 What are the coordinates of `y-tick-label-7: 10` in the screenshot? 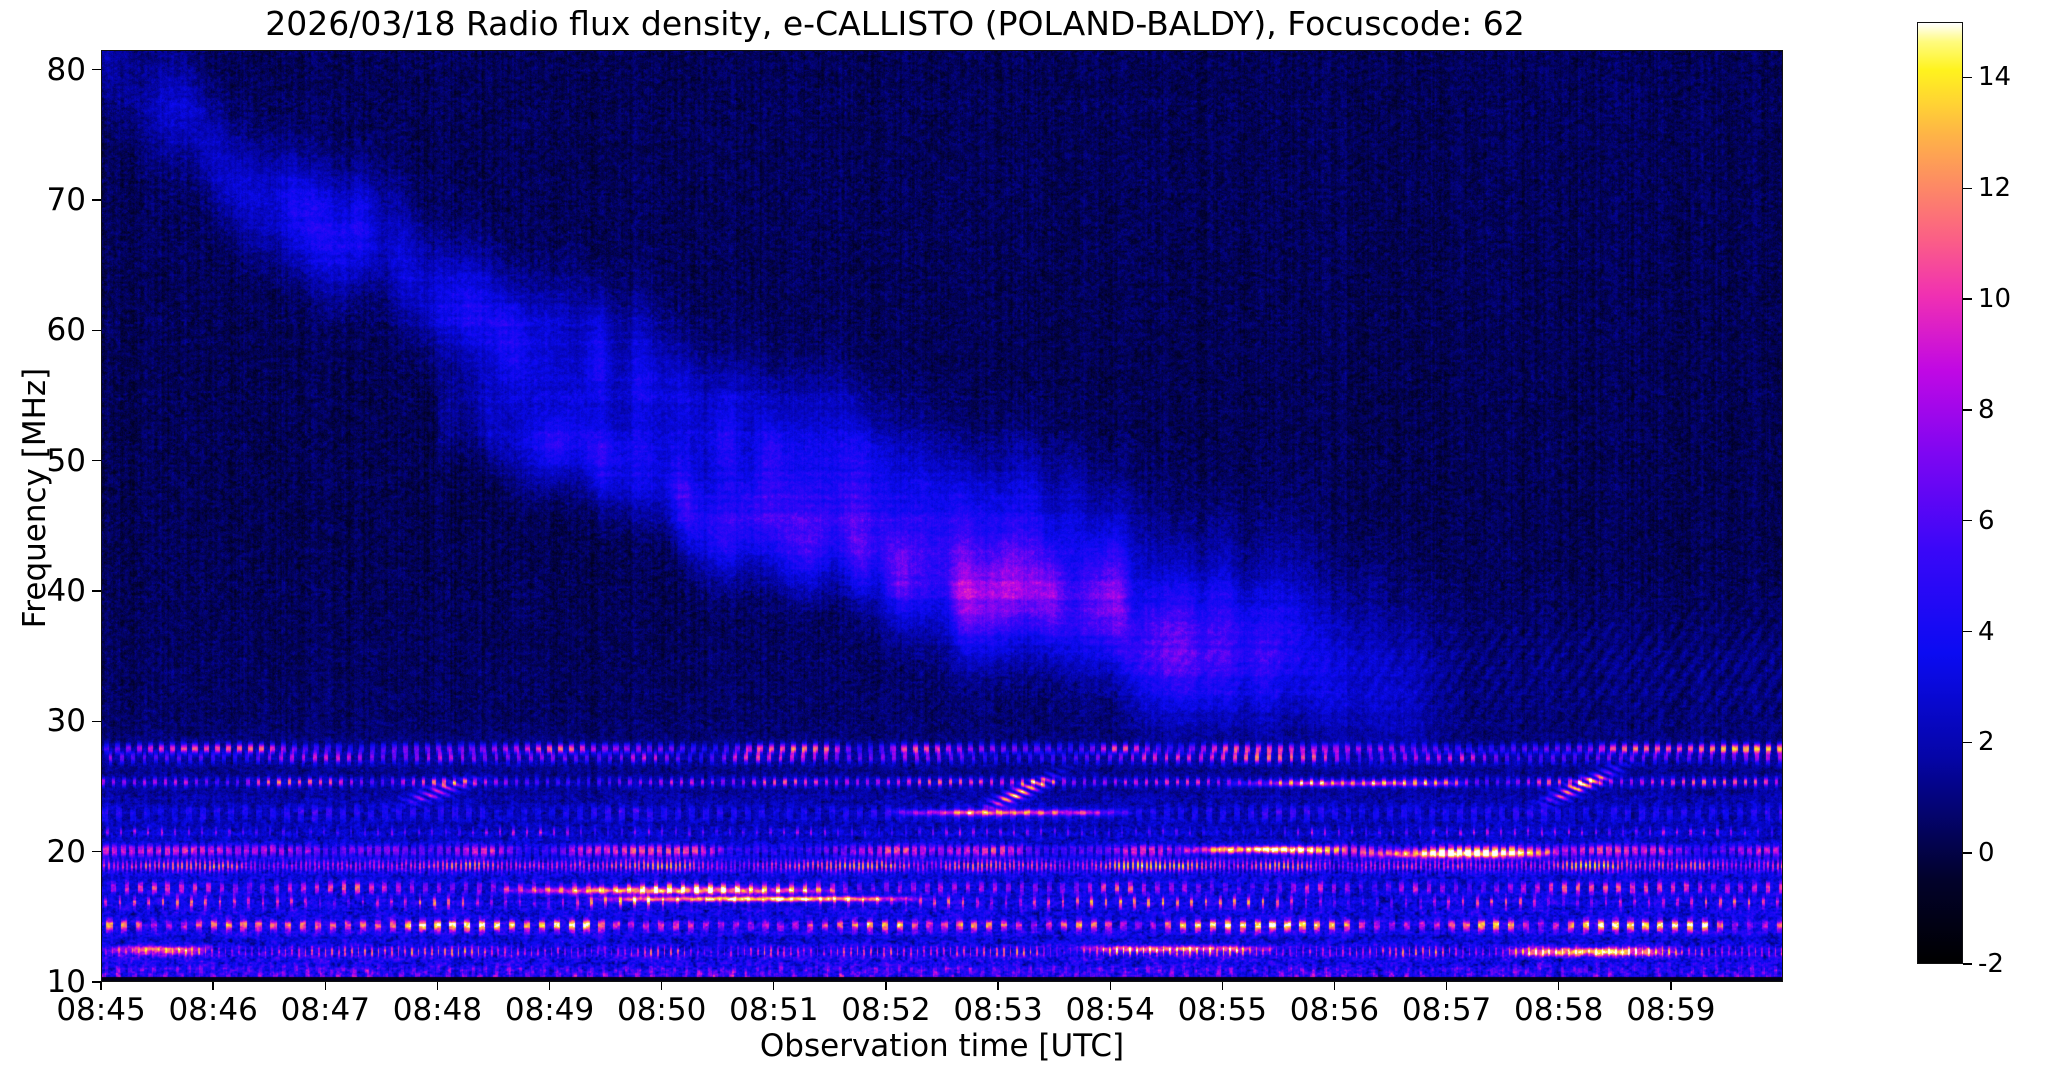 It's located at (66, 982).